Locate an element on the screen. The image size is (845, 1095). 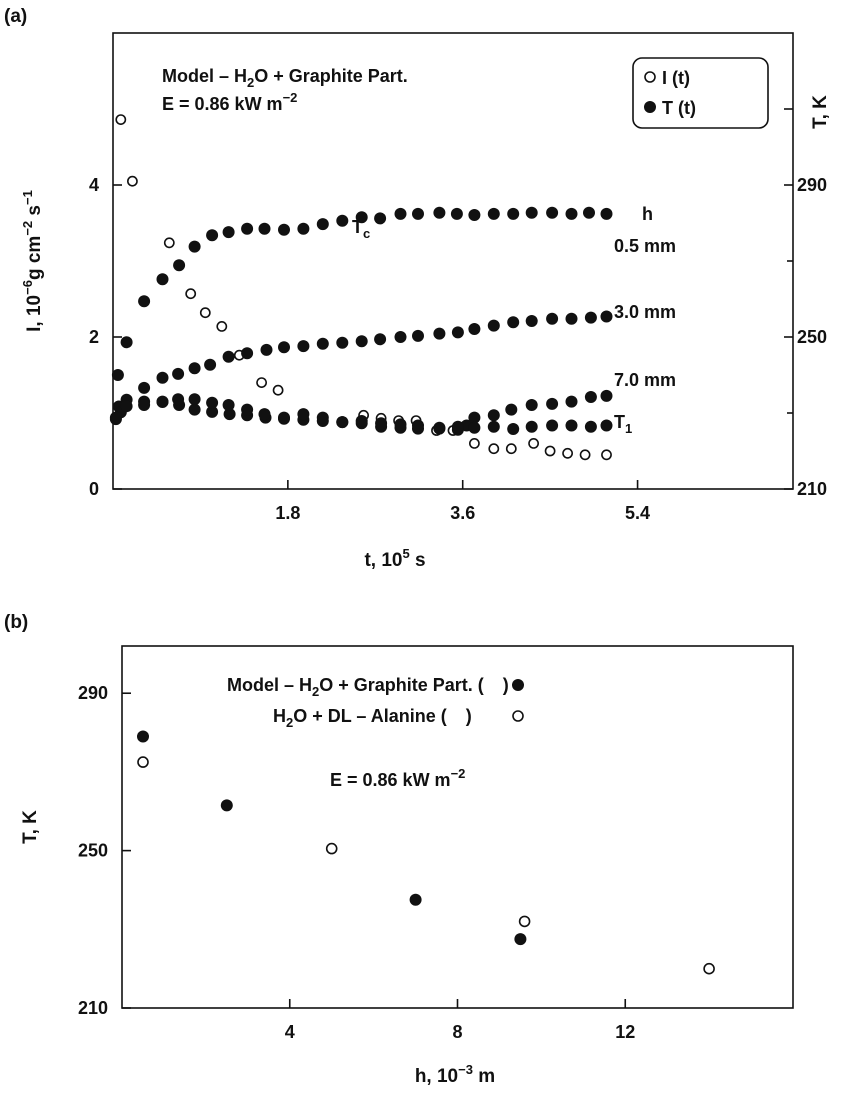
chart-a-x-axis-label: t, 105 s is located at coordinates (394, 558).